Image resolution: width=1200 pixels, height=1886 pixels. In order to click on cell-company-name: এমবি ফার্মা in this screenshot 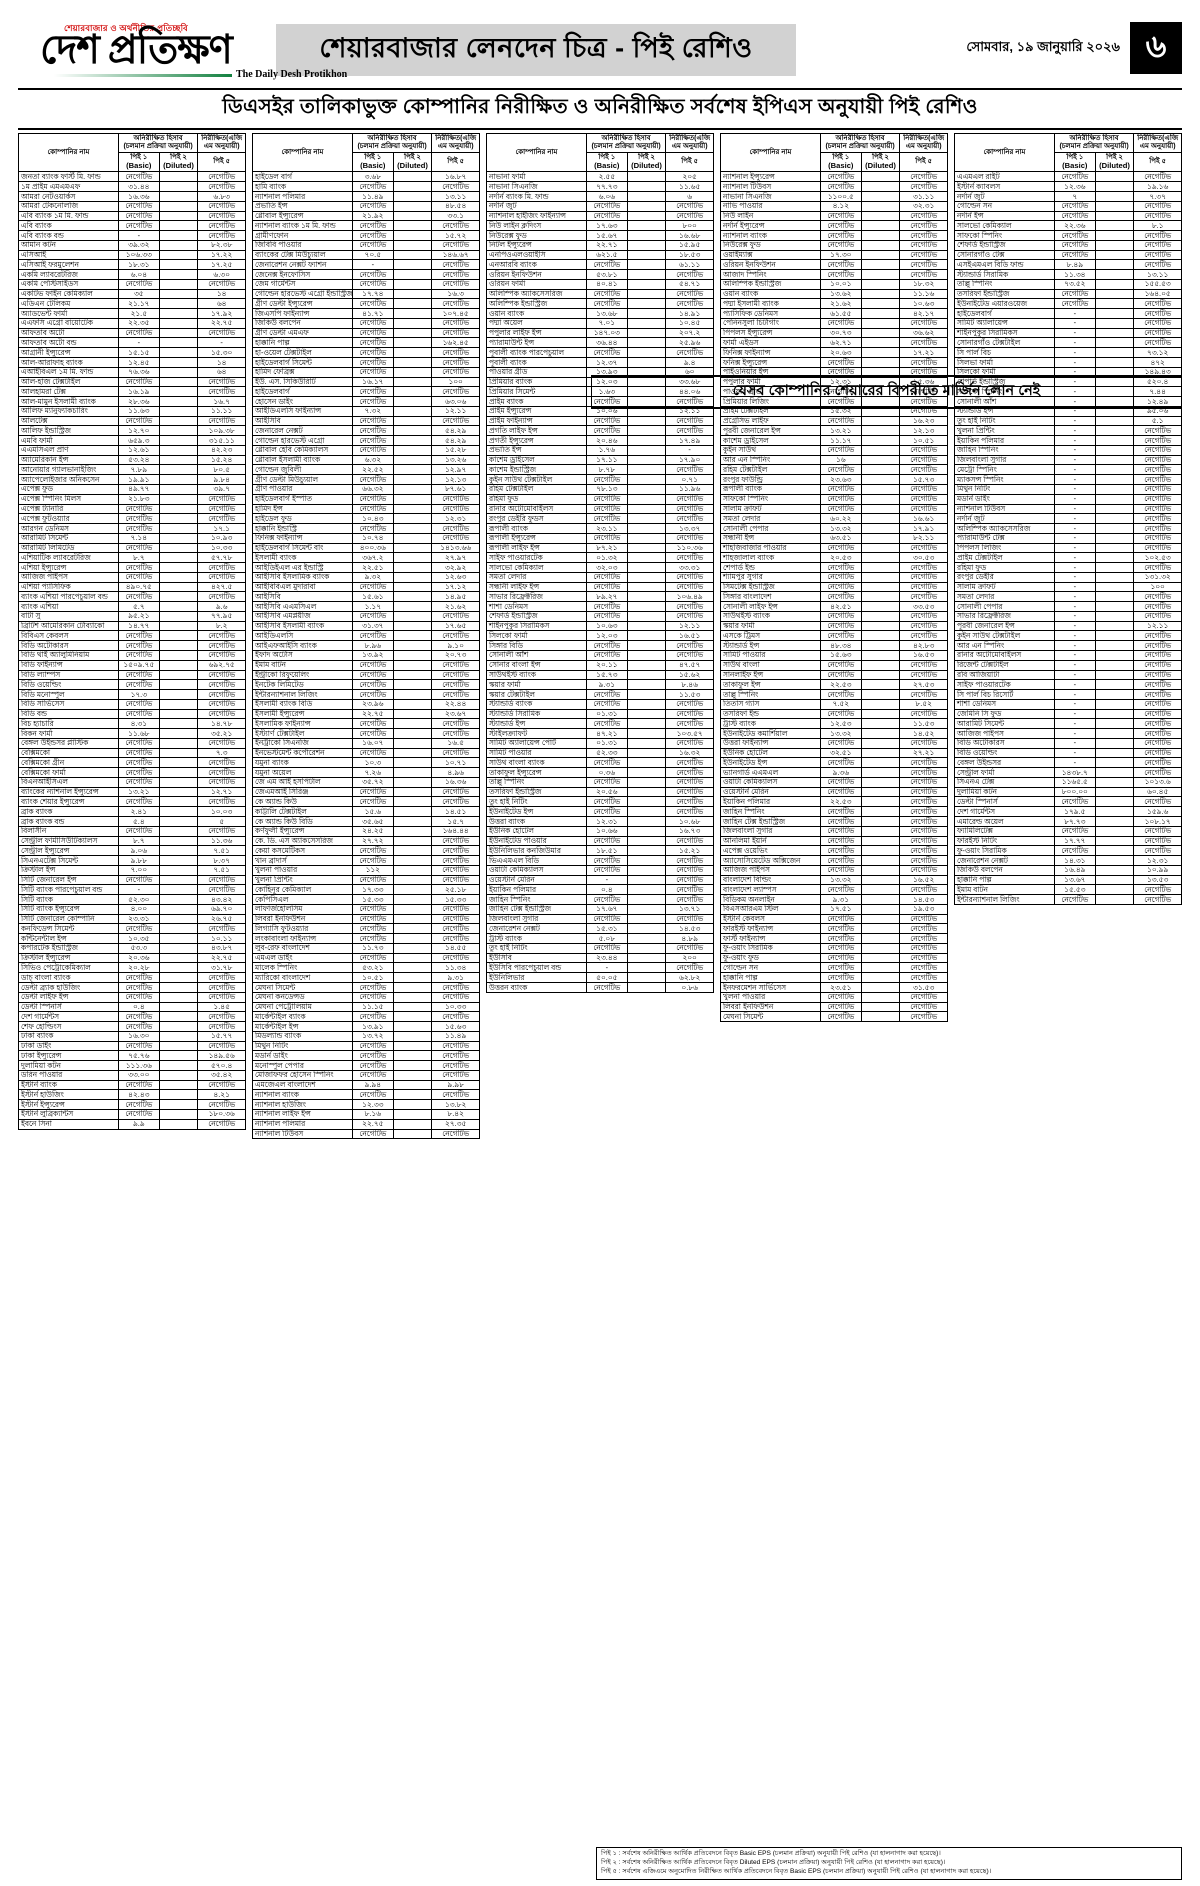, I will do `click(68, 440)`.